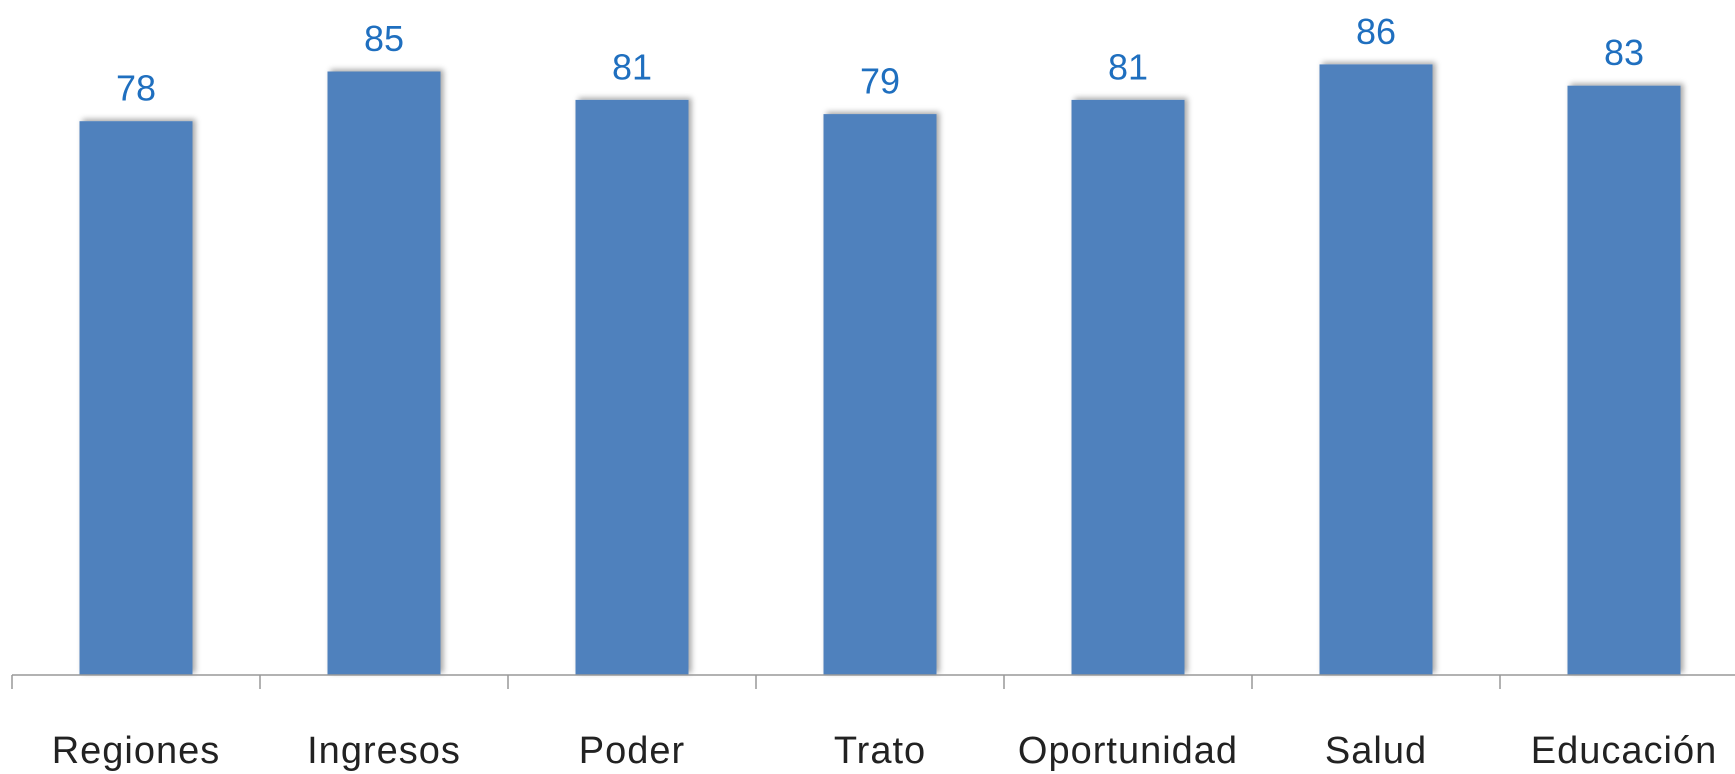 The height and width of the screenshot is (774, 1735). Describe the element at coordinates (136, 751) in the screenshot. I see `x-tick-label: Regiones` at that location.